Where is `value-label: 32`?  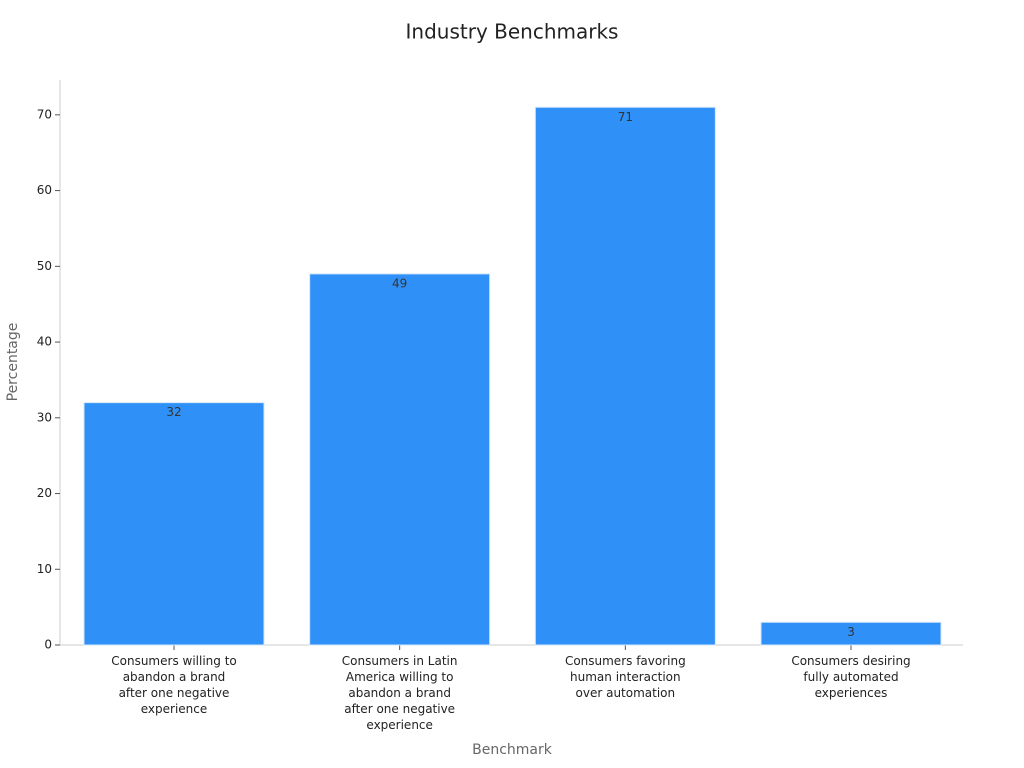 value-label: 32 is located at coordinates (173, 412).